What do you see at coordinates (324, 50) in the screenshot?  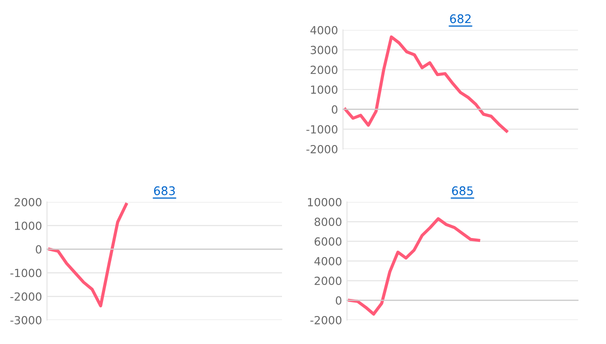 I see `y-tick-label: 3000` at bounding box center [324, 50].